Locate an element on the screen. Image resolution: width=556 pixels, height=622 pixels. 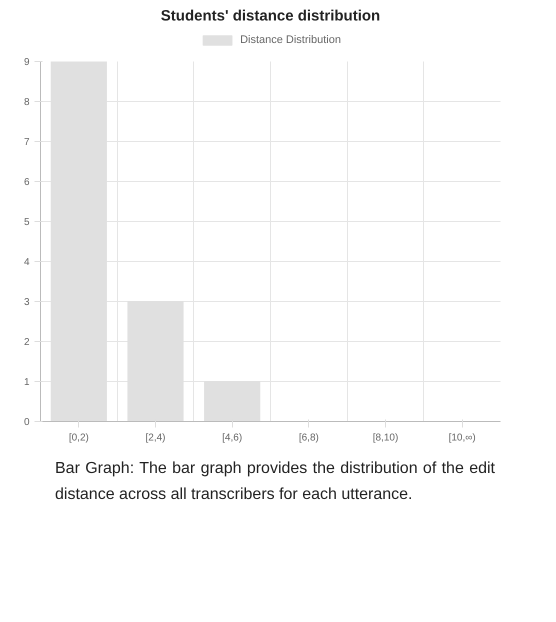
x-tick-label: [4,6) is located at coordinates (232, 438).